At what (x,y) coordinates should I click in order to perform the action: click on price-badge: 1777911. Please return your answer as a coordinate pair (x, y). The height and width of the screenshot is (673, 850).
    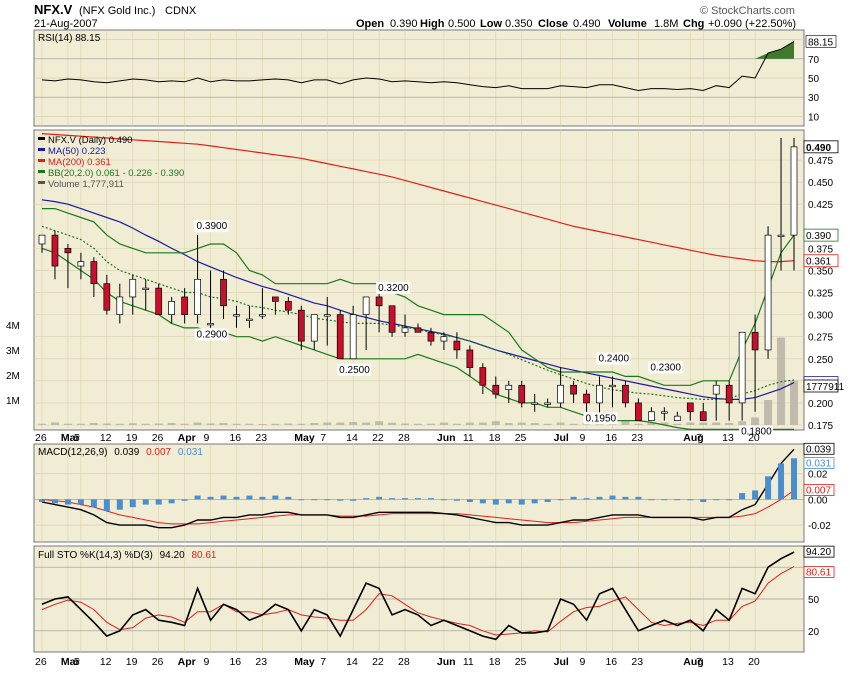
    Looking at the image, I should click on (825, 387).